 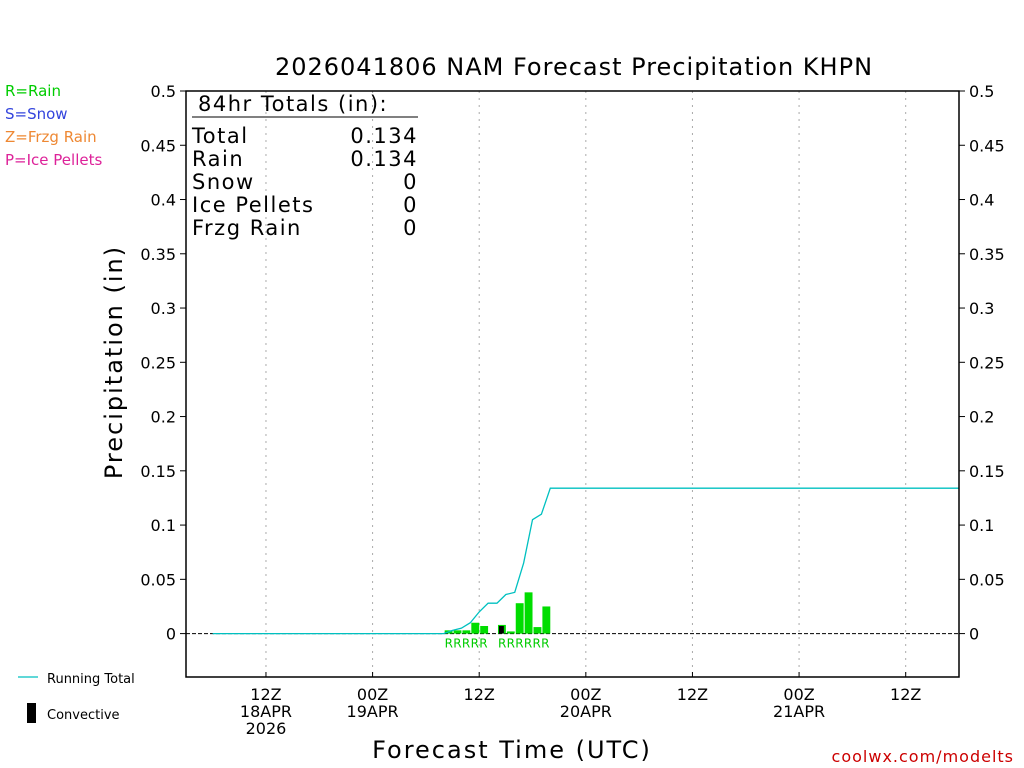 I want to click on y-tick-label-right: 0.5, so click(x=981, y=91).